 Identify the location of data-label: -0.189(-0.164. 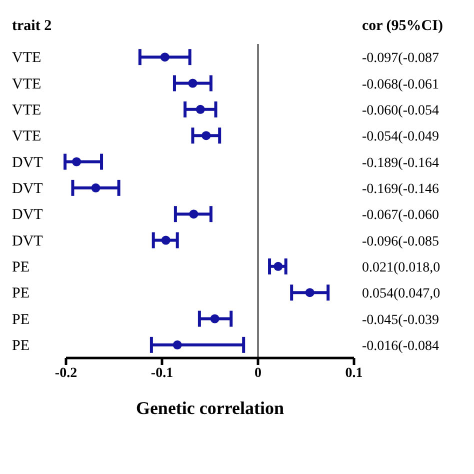
(400, 163).